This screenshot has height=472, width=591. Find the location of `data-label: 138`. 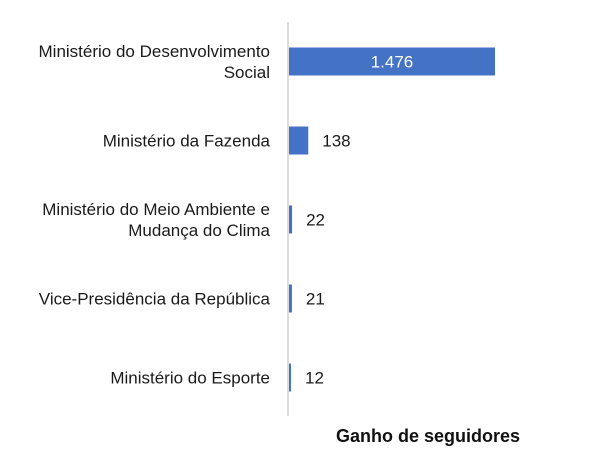

data-label: 138 is located at coordinates (336, 141).